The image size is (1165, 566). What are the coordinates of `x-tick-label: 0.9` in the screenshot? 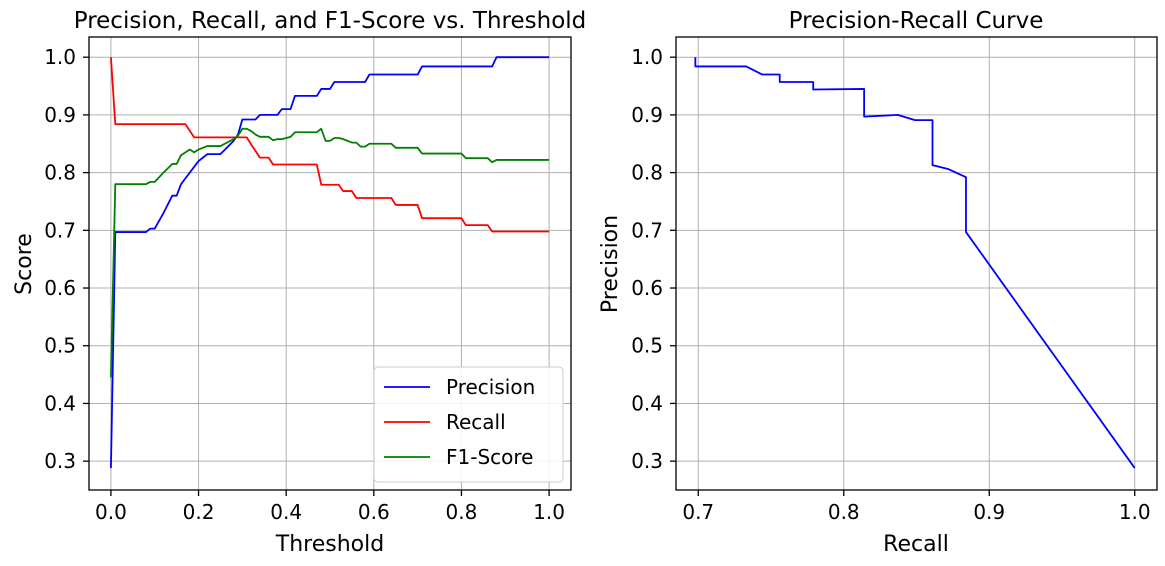 It's located at (989, 512).